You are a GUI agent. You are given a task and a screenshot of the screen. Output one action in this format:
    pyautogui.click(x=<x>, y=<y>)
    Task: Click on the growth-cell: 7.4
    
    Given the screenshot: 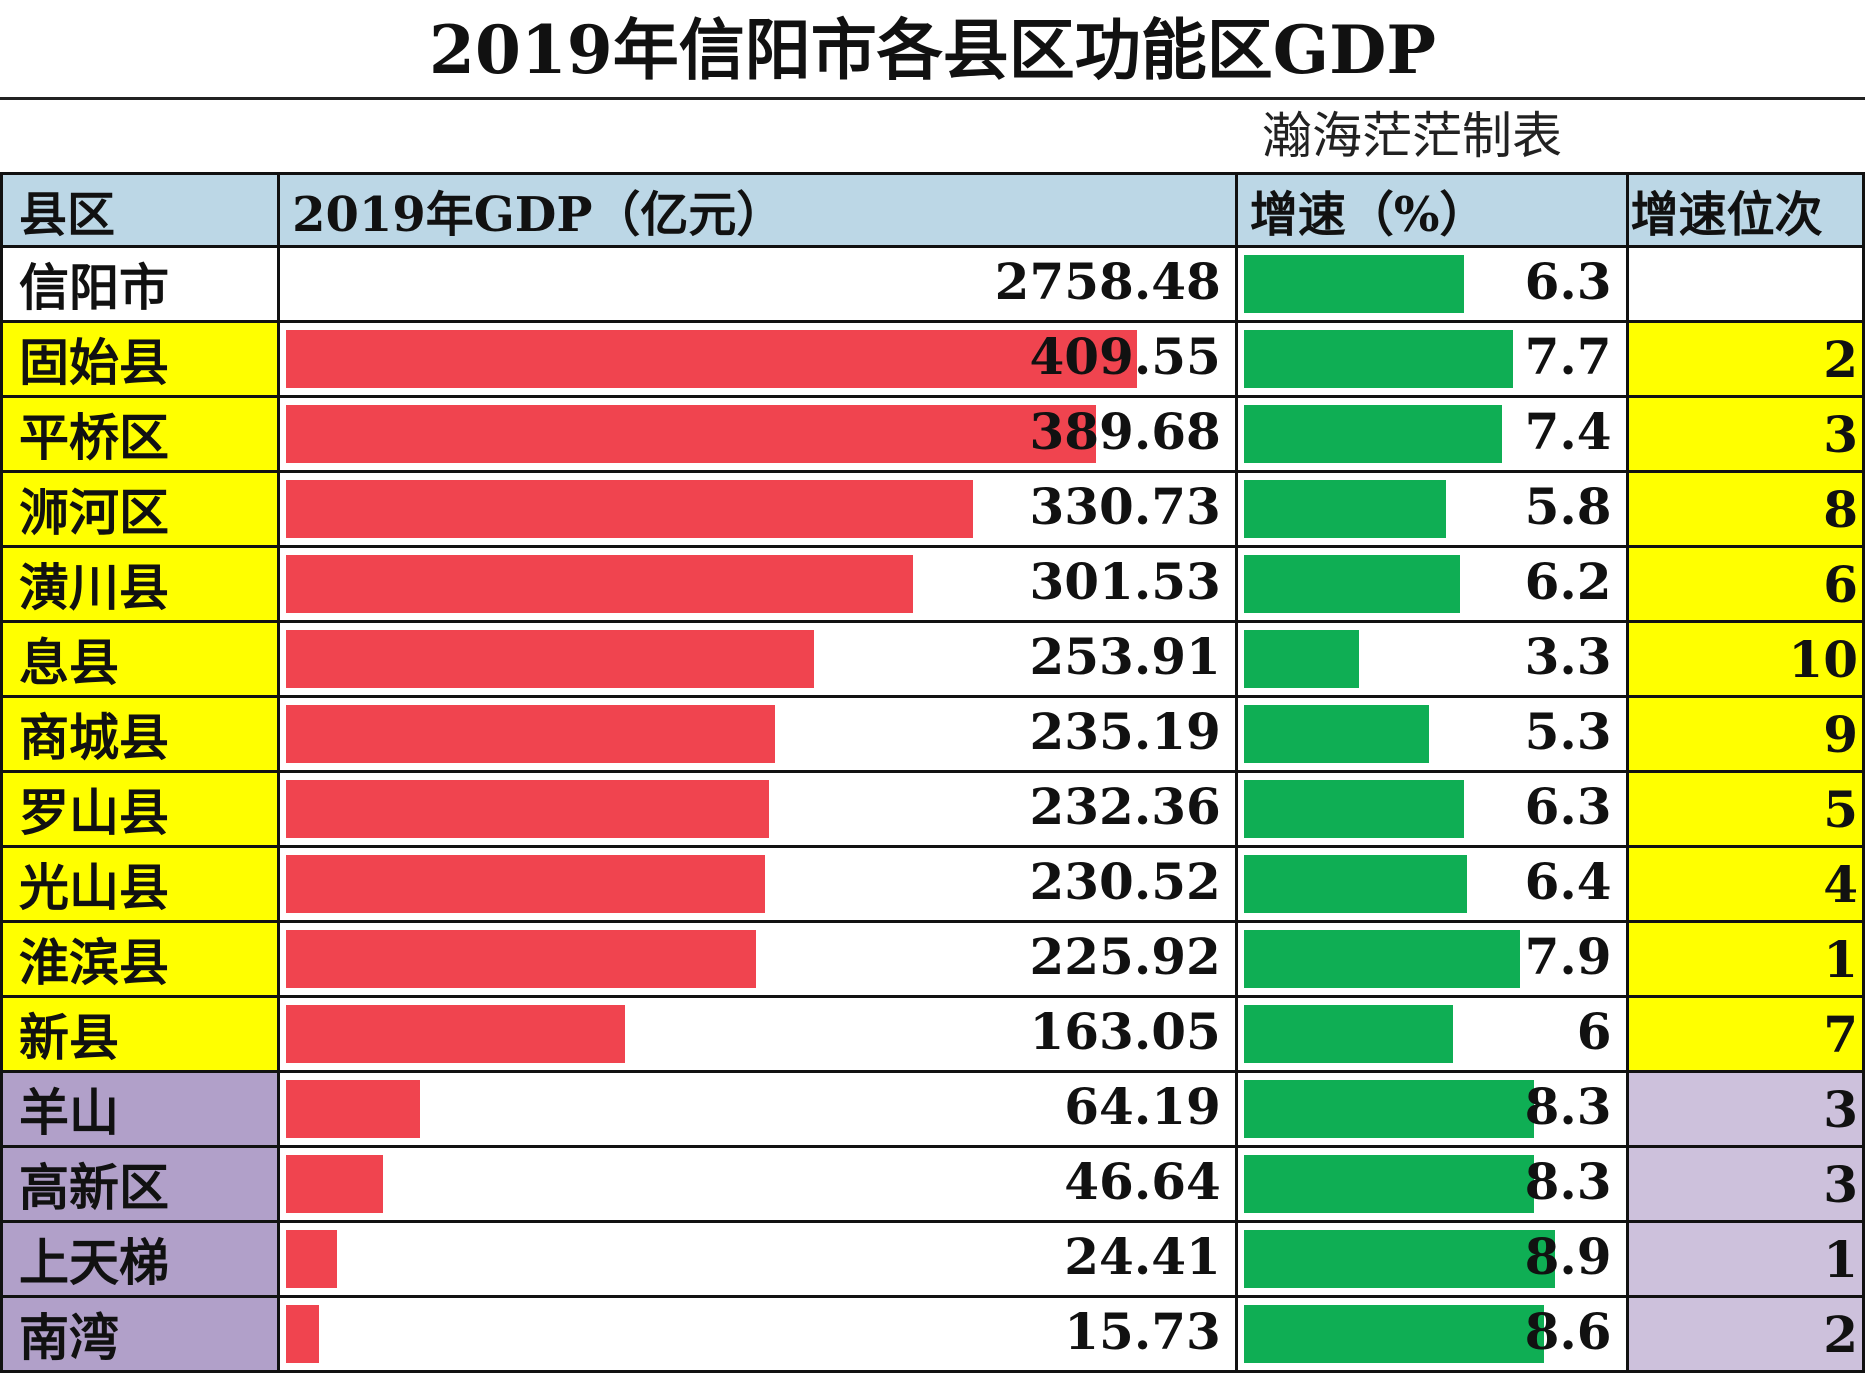 What is the action you would take?
    pyautogui.click(x=1431, y=434)
    